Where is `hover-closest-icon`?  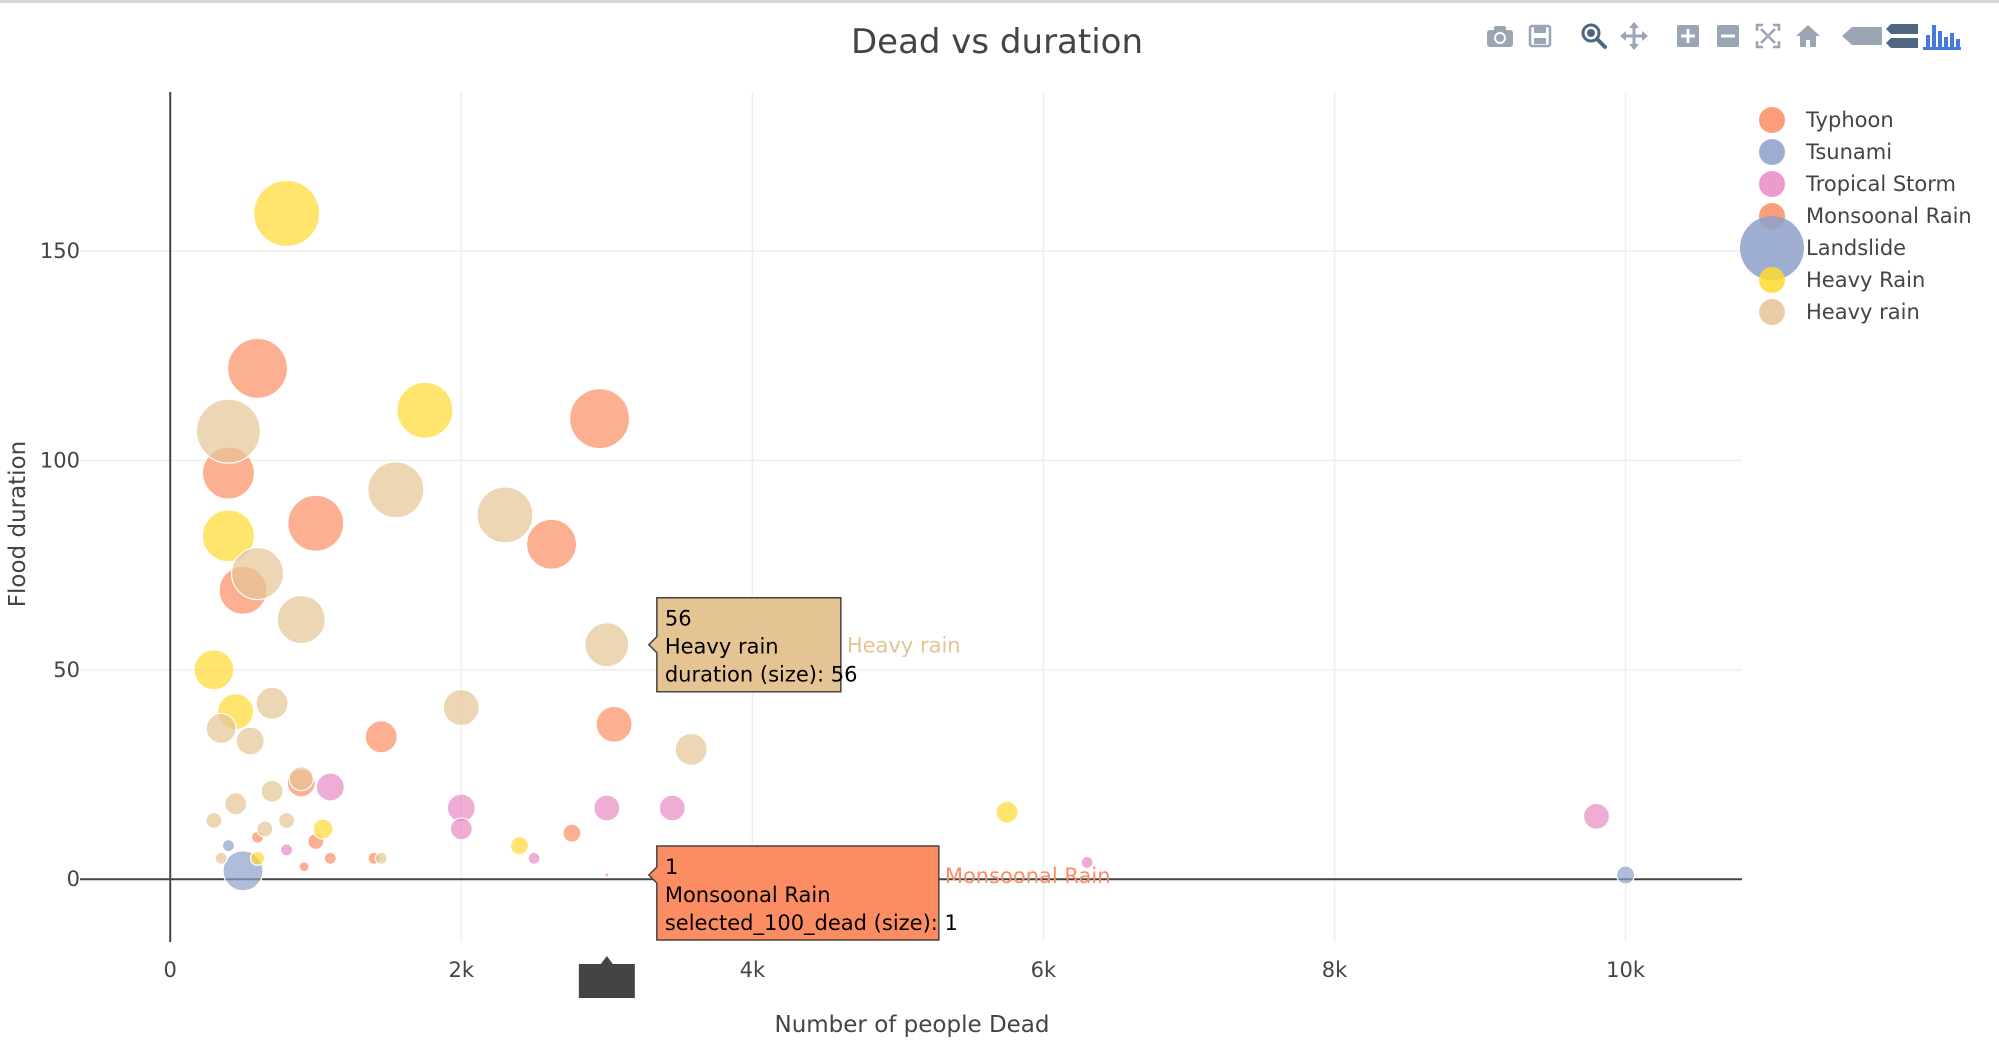
hover-closest-icon is located at coordinates (1862, 36).